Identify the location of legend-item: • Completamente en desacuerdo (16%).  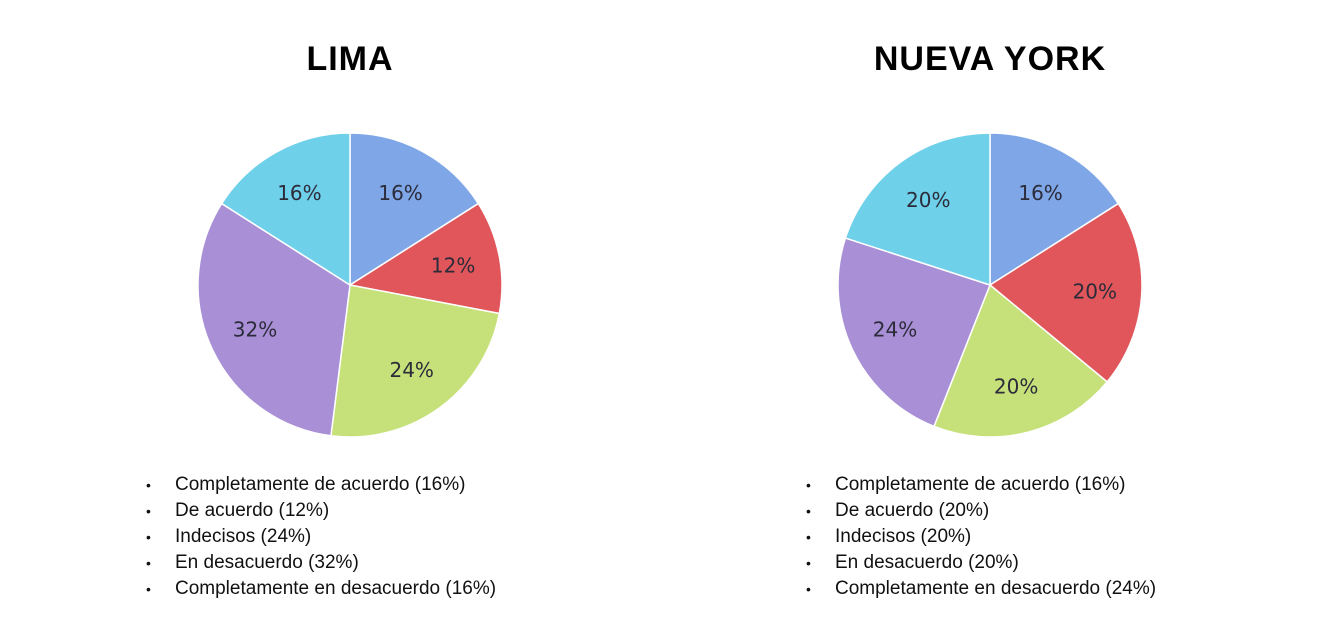
(318, 589).